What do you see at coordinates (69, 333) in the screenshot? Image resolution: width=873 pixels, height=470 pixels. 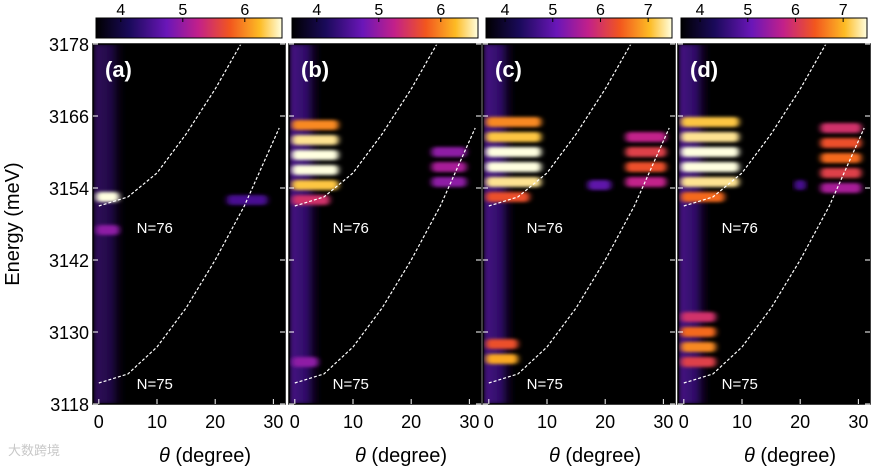 I see `y-tick-label: 3130` at bounding box center [69, 333].